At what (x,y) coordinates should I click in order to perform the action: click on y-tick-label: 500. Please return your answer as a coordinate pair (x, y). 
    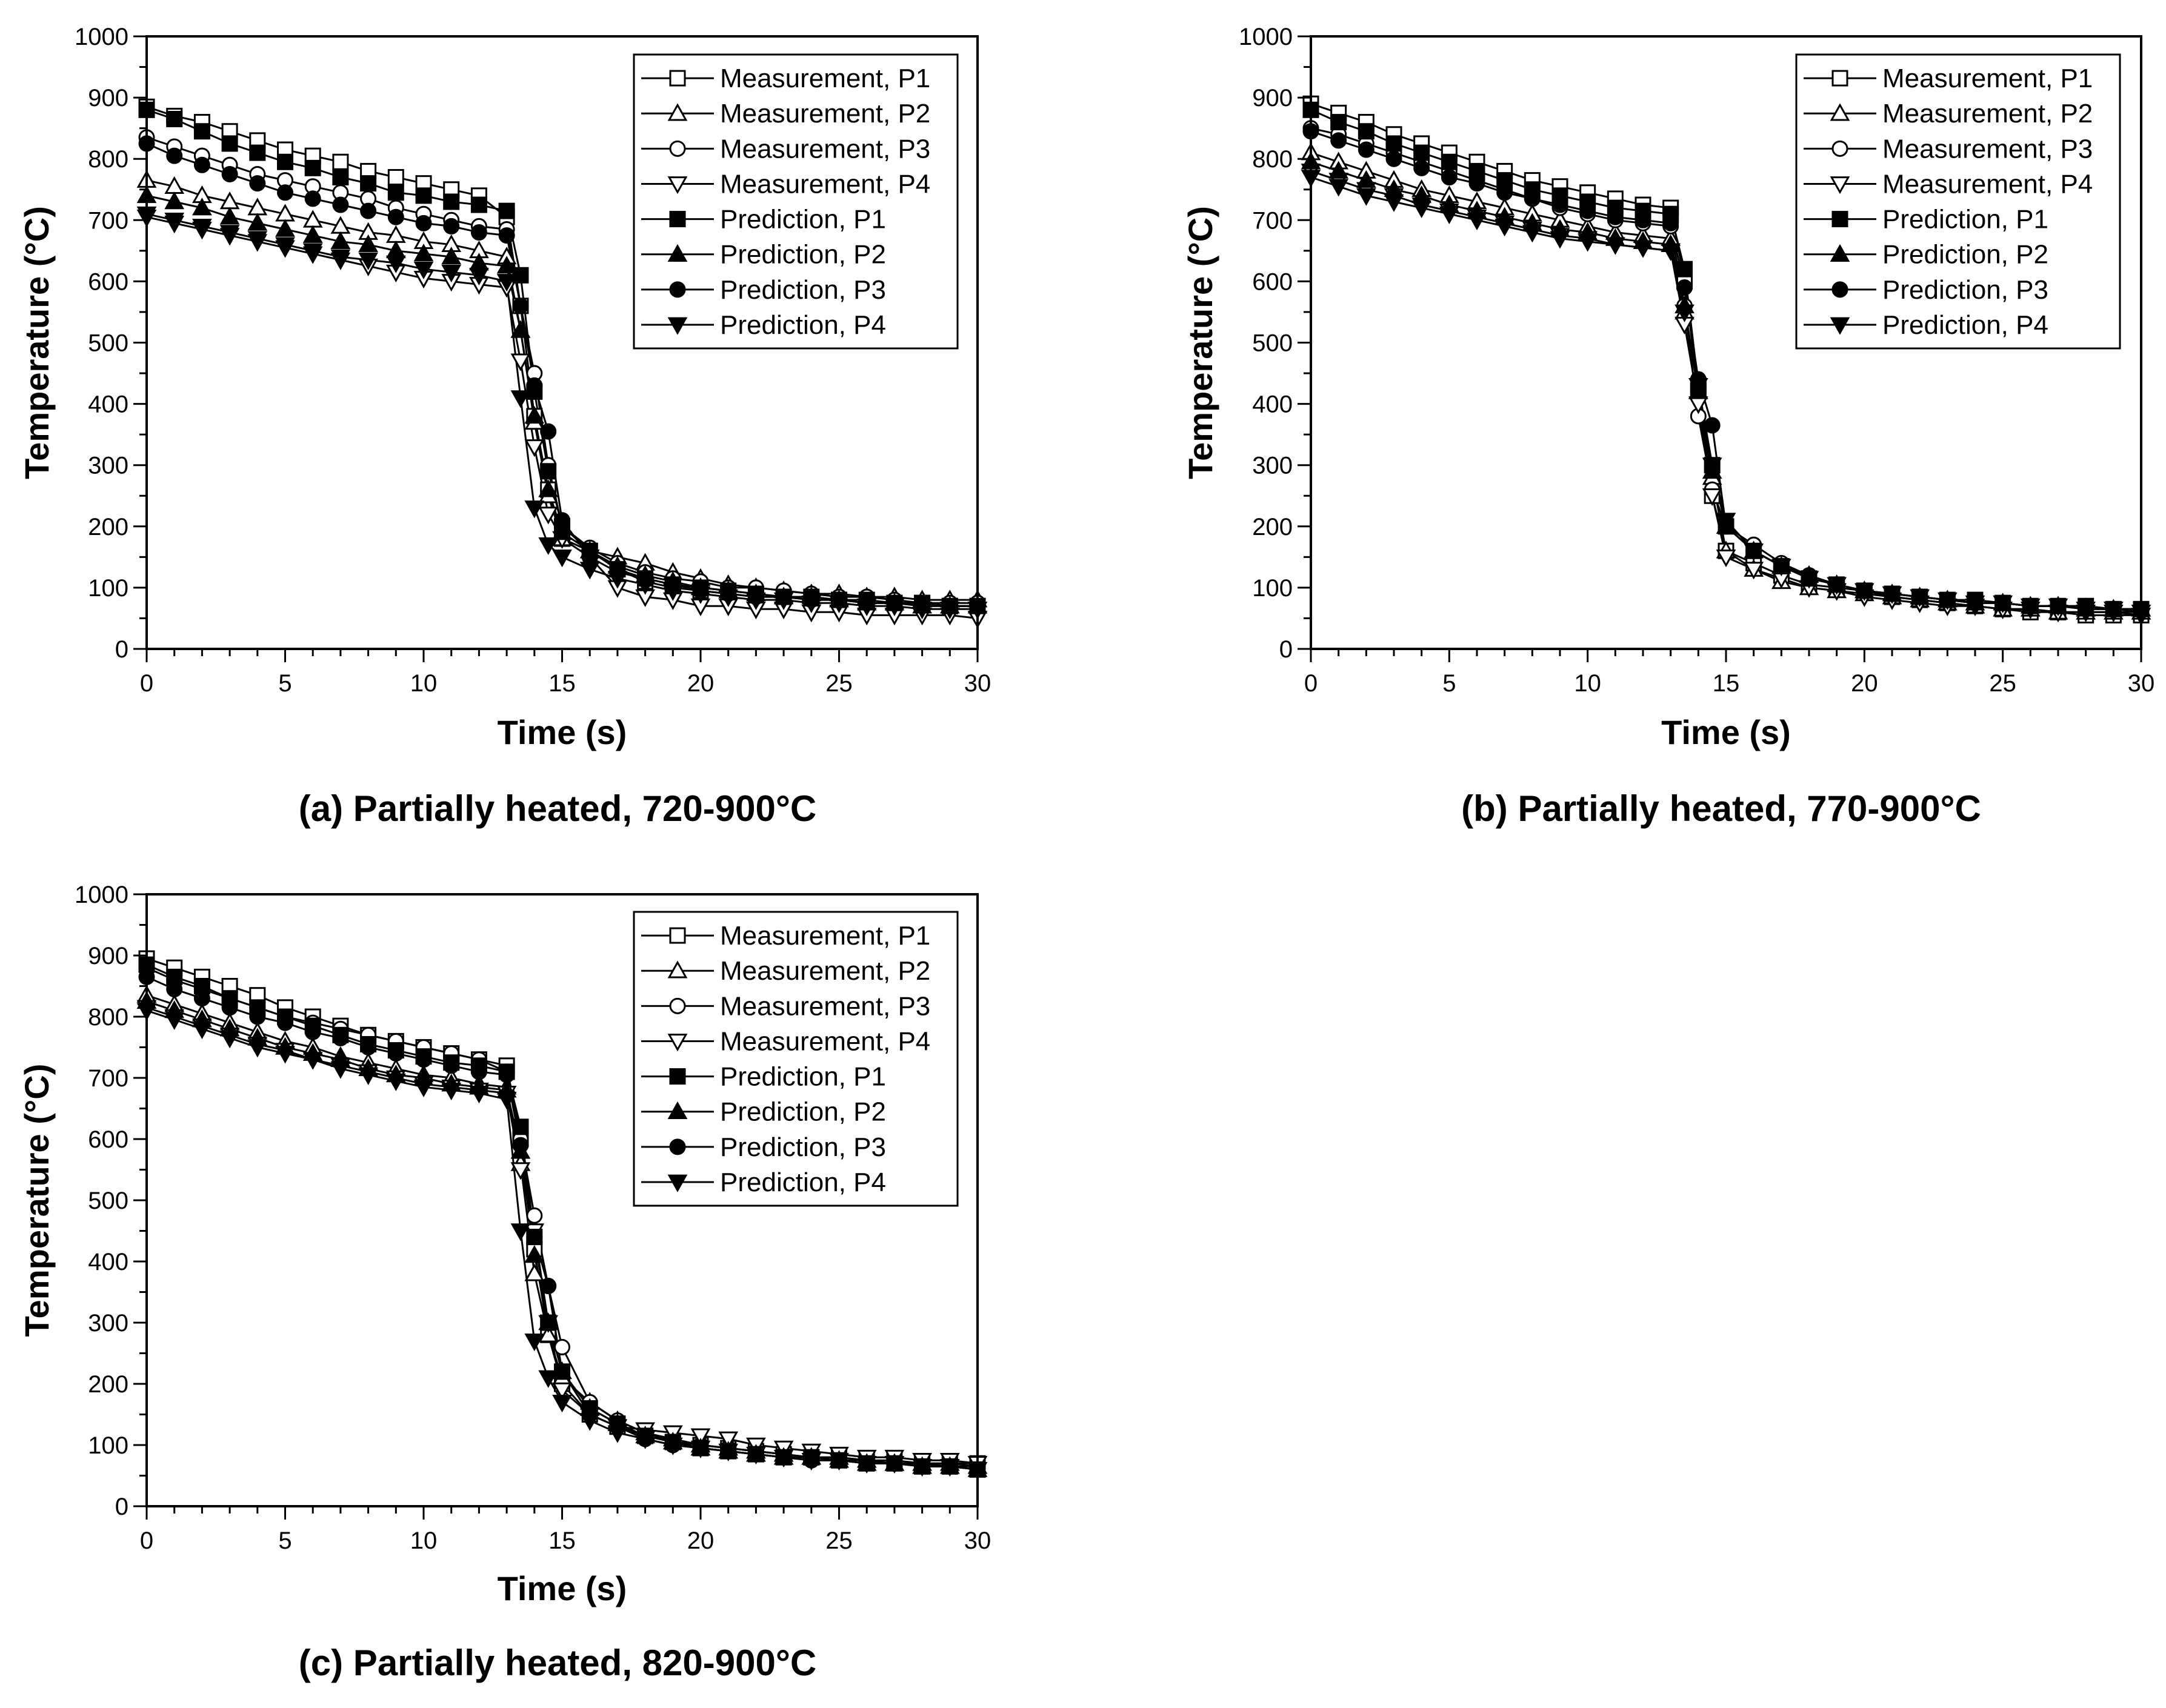
    Looking at the image, I should click on (108, 343).